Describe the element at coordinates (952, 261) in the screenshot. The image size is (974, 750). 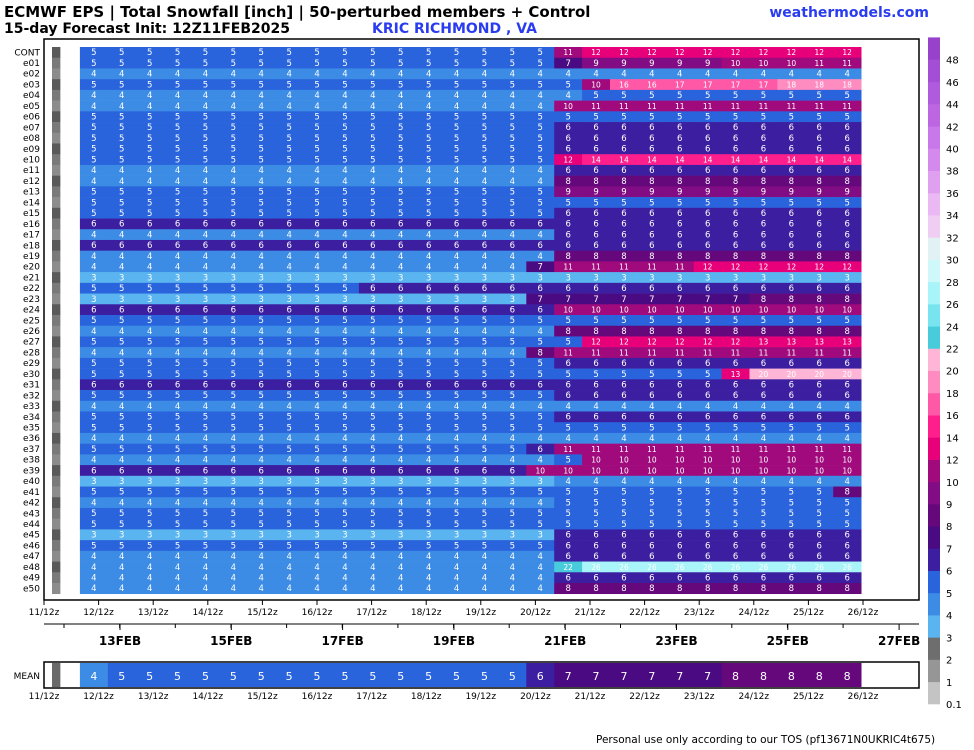
I see `colorbar-label: 30` at that location.